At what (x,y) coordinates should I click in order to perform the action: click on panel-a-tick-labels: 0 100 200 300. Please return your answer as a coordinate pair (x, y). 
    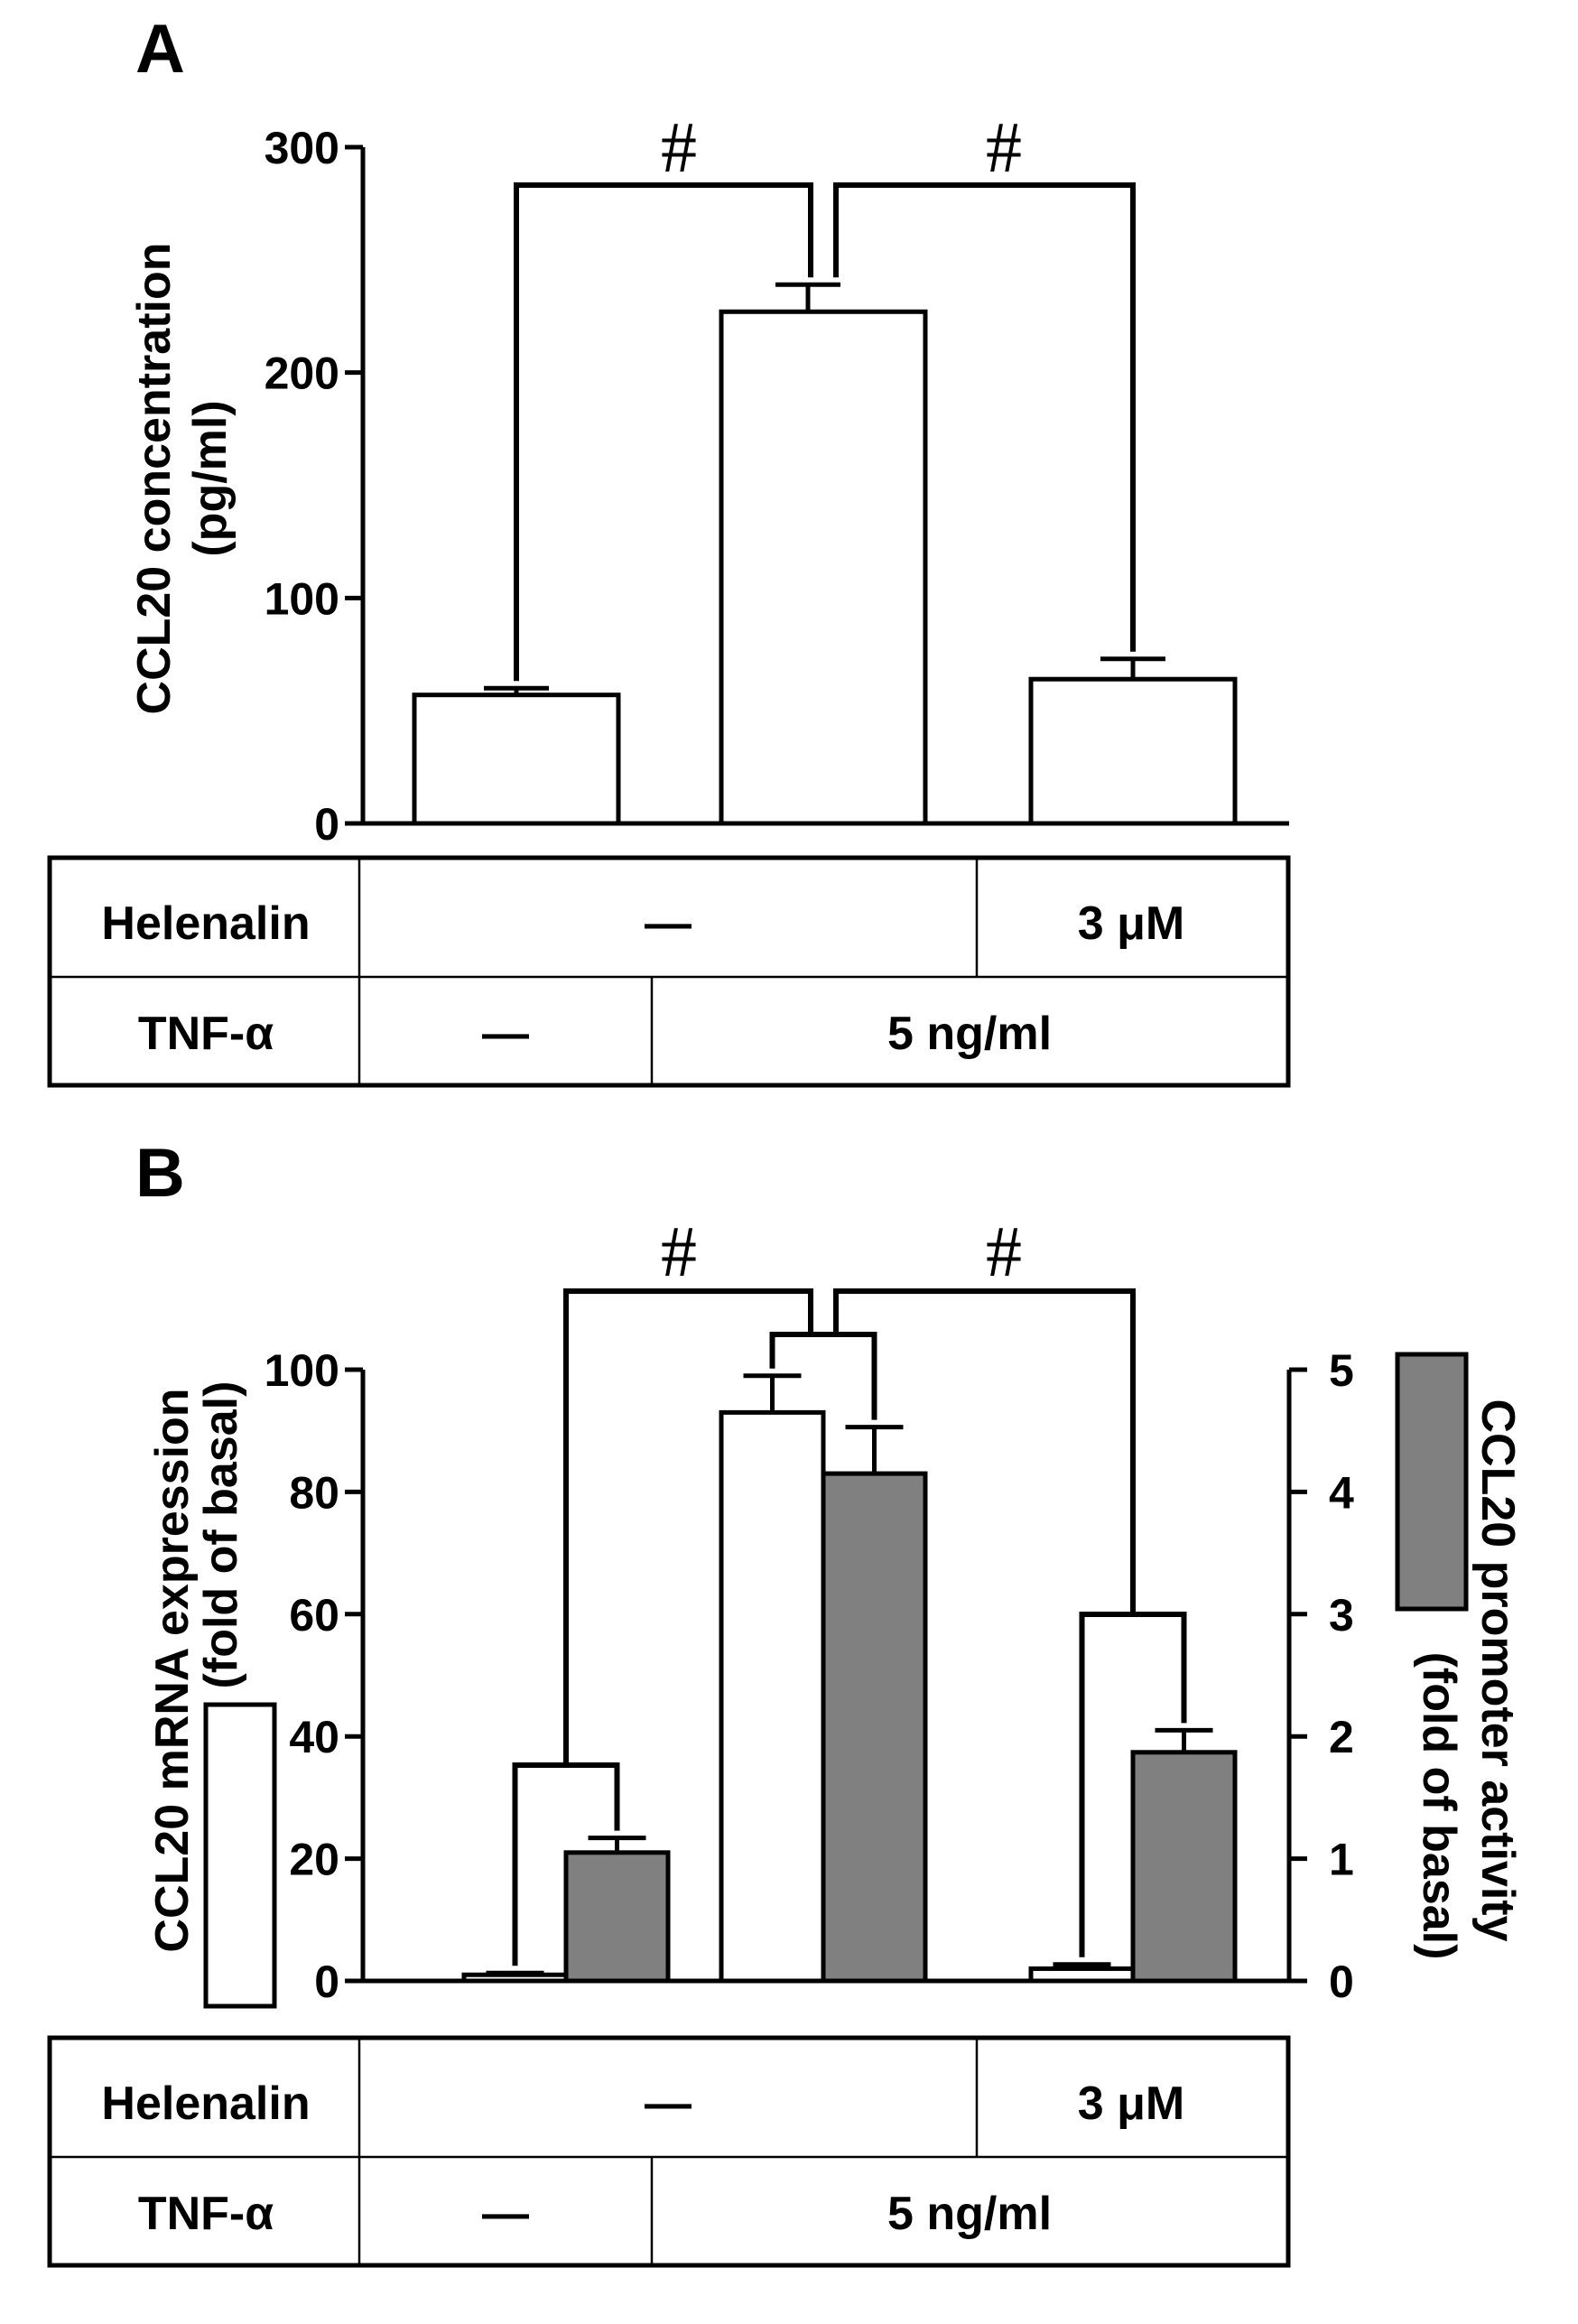
    Looking at the image, I should click on (302, 487).